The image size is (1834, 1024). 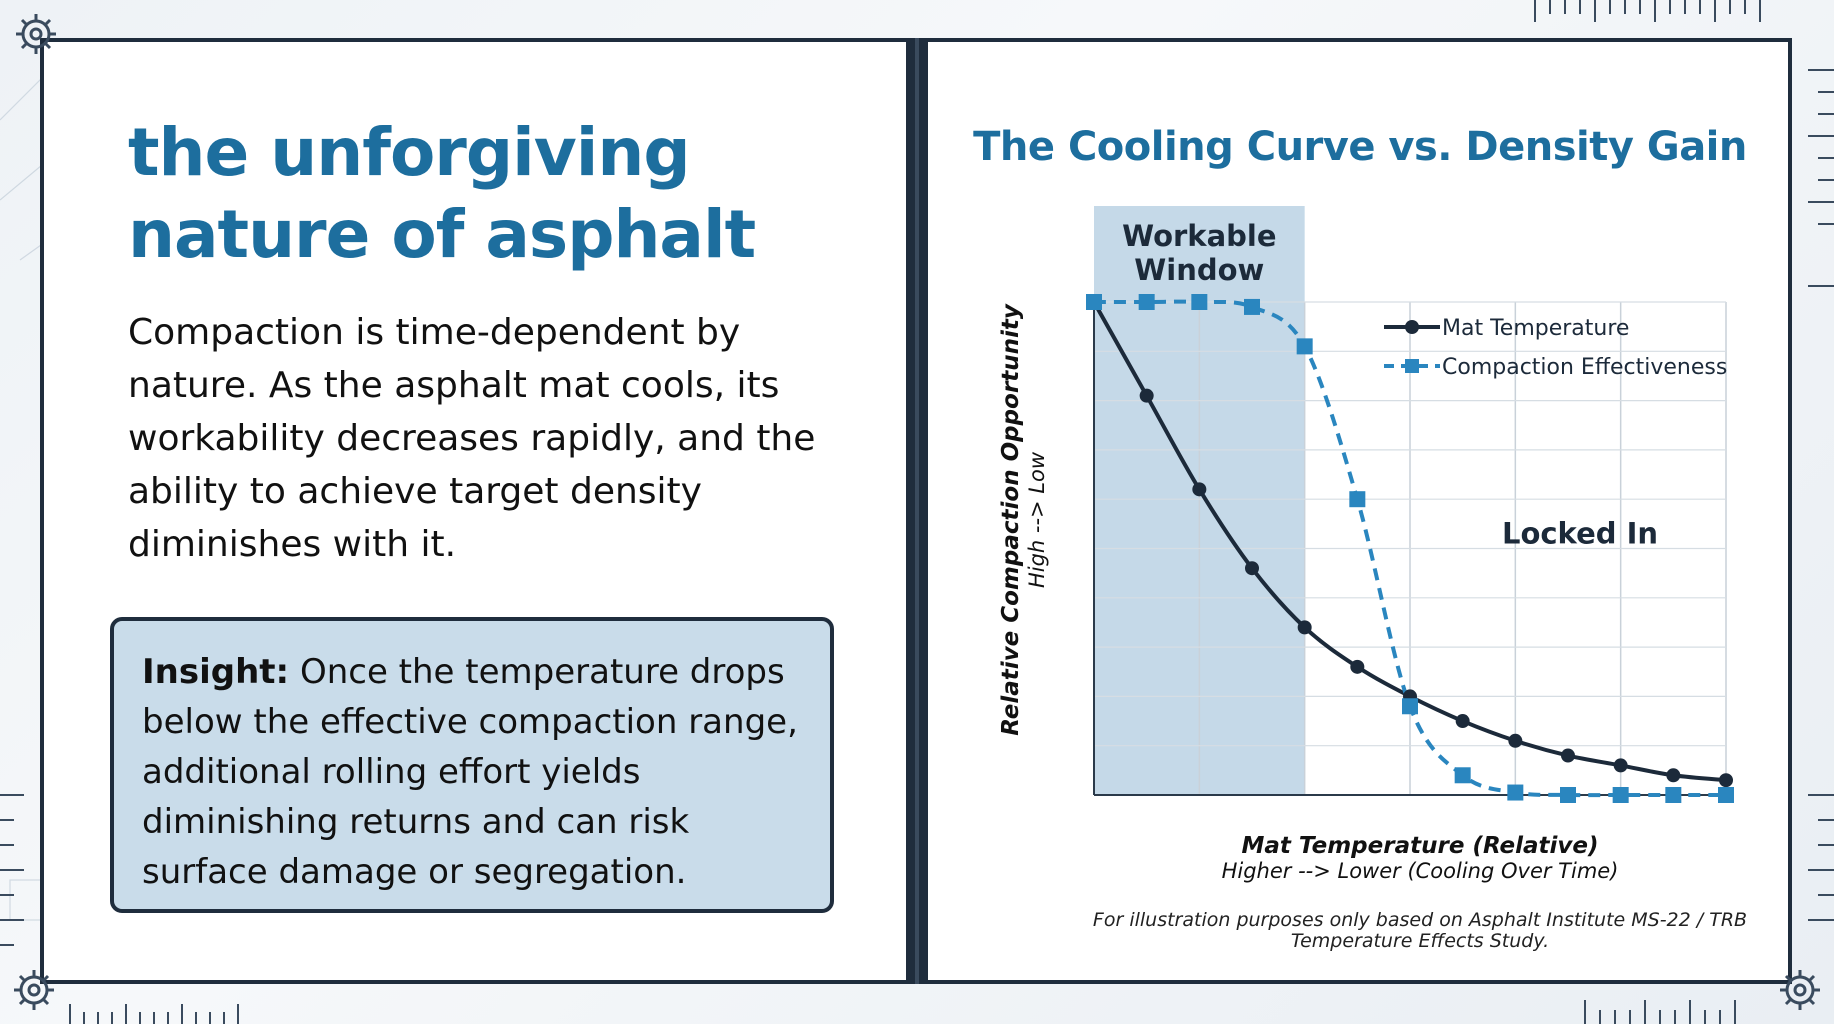 I want to click on title-line-1: the unforgiving, so click(x=409, y=152).